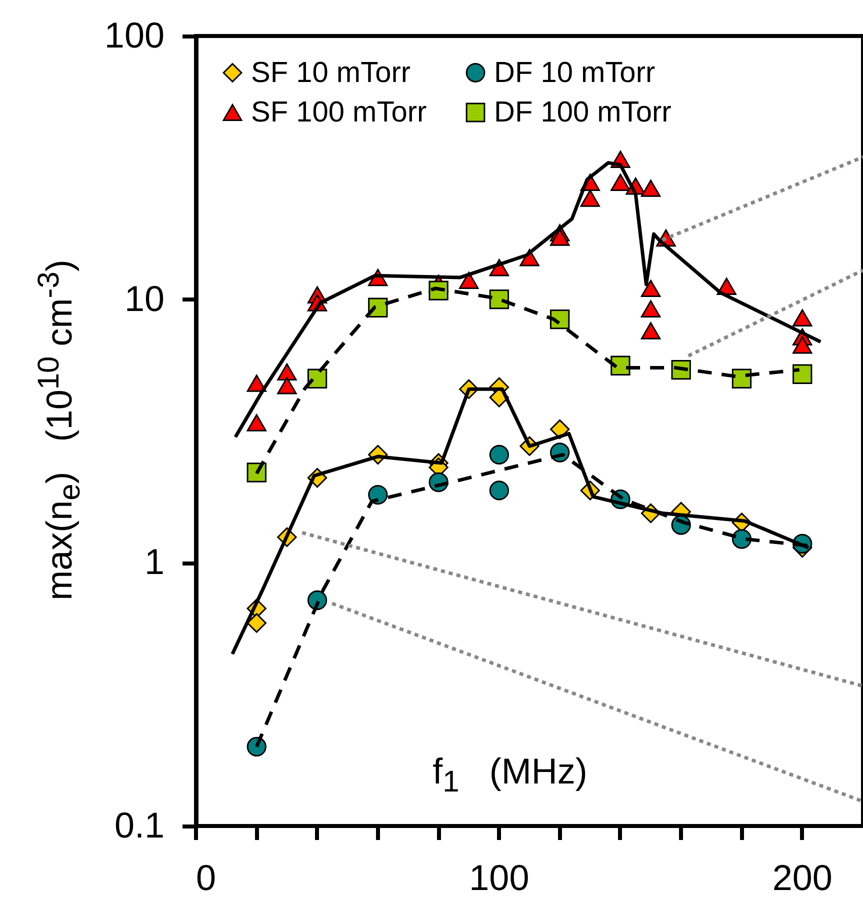 The width and height of the screenshot is (863, 917). Describe the element at coordinates (499, 877) in the screenshot. I see `x-tick-label: 100` at that location.